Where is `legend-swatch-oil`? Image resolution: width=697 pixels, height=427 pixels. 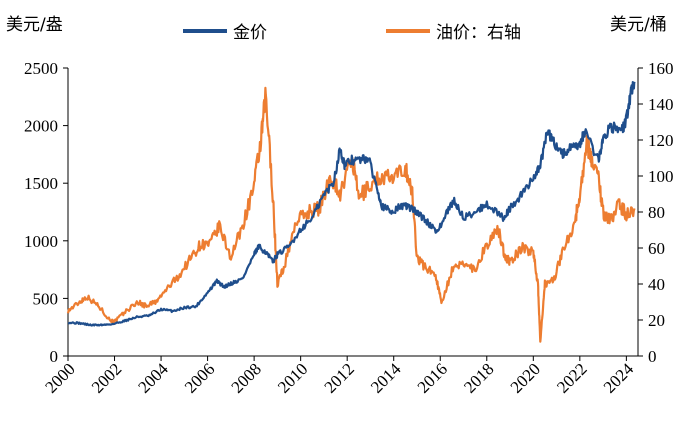
legend-swatch-oil is located at coordinates (408, 30).